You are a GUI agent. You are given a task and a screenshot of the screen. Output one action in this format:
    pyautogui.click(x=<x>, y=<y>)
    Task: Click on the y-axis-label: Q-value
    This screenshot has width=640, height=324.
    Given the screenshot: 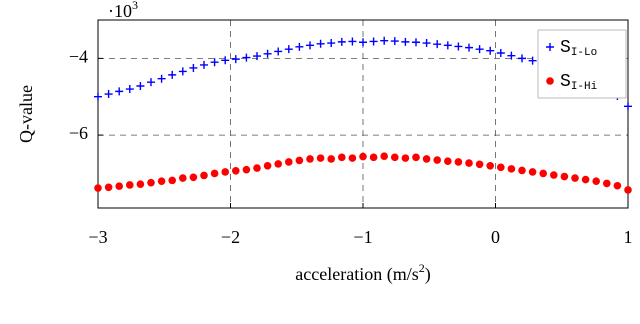 What is the action you would take?
    pyautogui.click(x=26, y=114)
    